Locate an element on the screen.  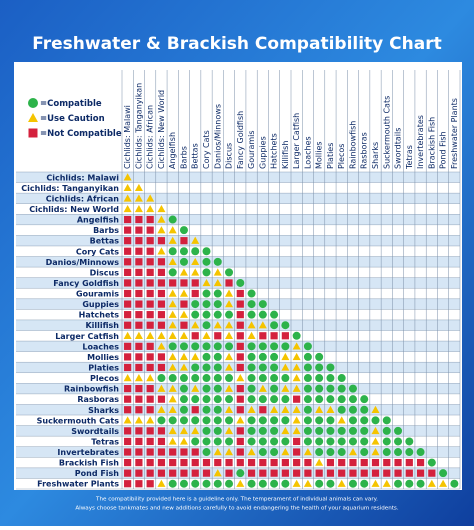
column-label: Tetras is located at coordinates (409, 157).